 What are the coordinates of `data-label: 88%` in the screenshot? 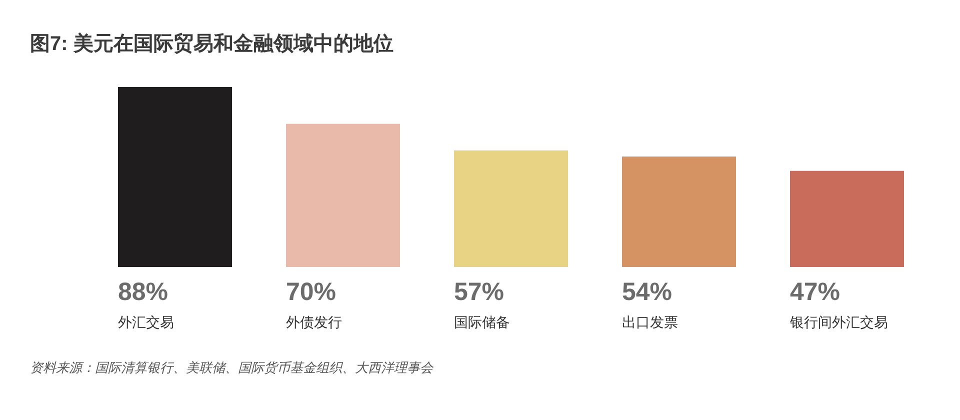 It's located at (143, 292).